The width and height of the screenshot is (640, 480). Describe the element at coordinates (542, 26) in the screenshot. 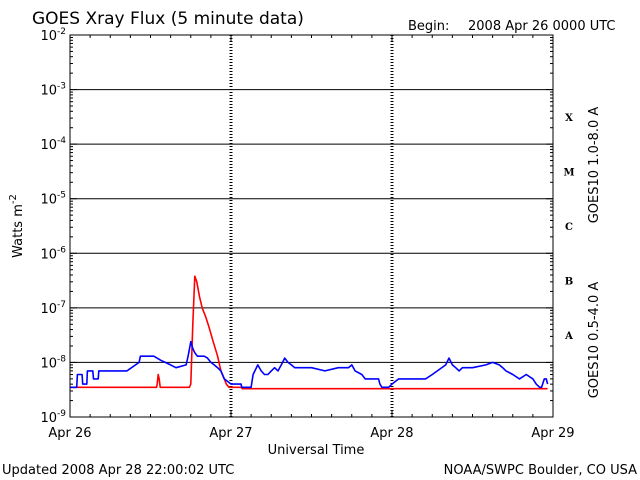

I see `begin-value: 2008 Apr 26 0000 UTC` at that location.